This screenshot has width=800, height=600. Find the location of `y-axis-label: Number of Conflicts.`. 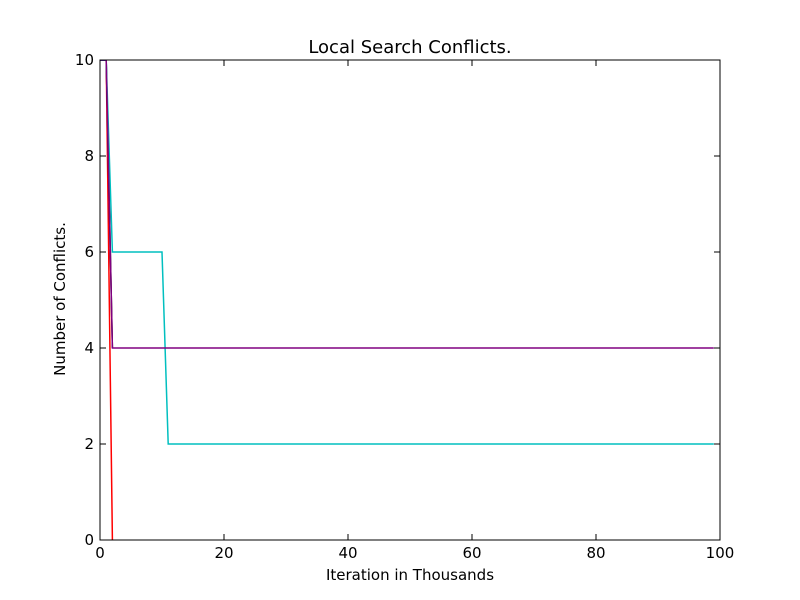

y-axis-label: Number of Conflicts. is located at coordinates (60, 299).